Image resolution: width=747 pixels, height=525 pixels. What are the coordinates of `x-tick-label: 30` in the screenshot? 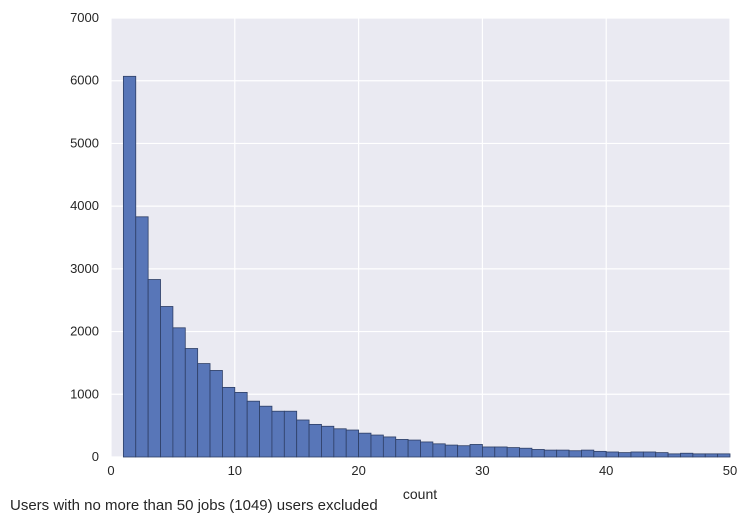 It's located at (482, 470).